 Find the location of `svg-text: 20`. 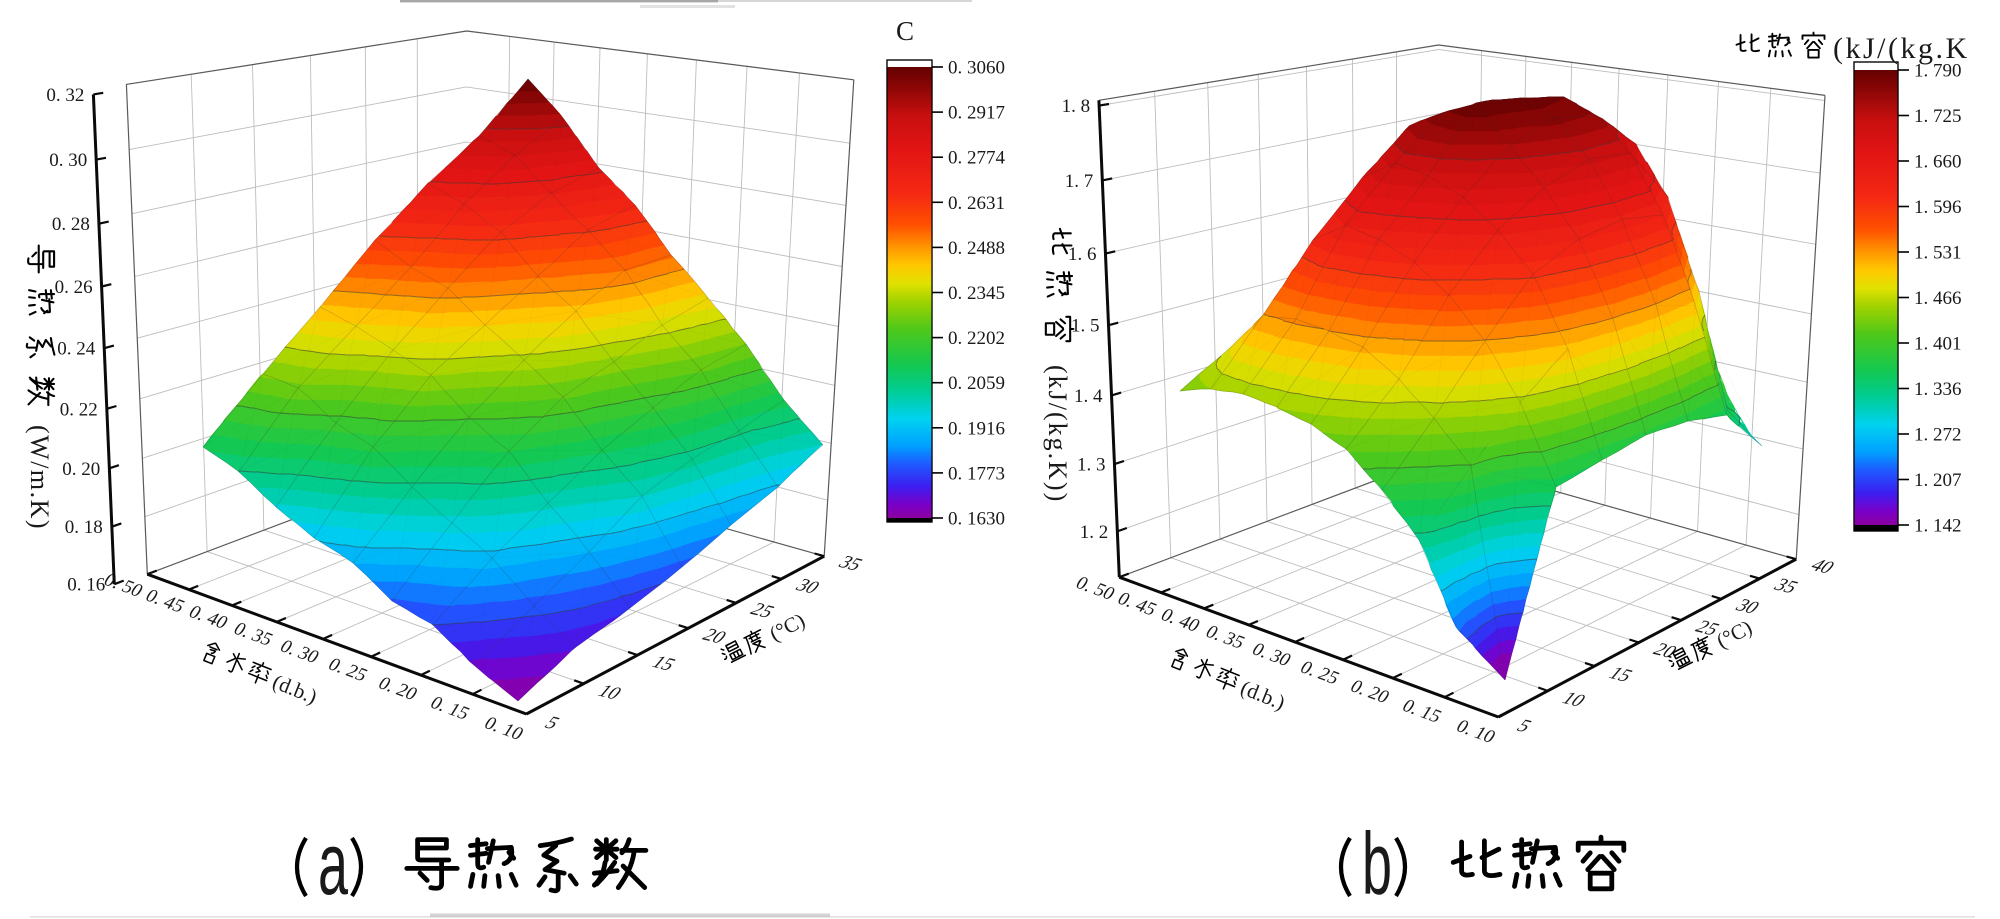

svg-text: 20 is located at coordinates (714, 636).